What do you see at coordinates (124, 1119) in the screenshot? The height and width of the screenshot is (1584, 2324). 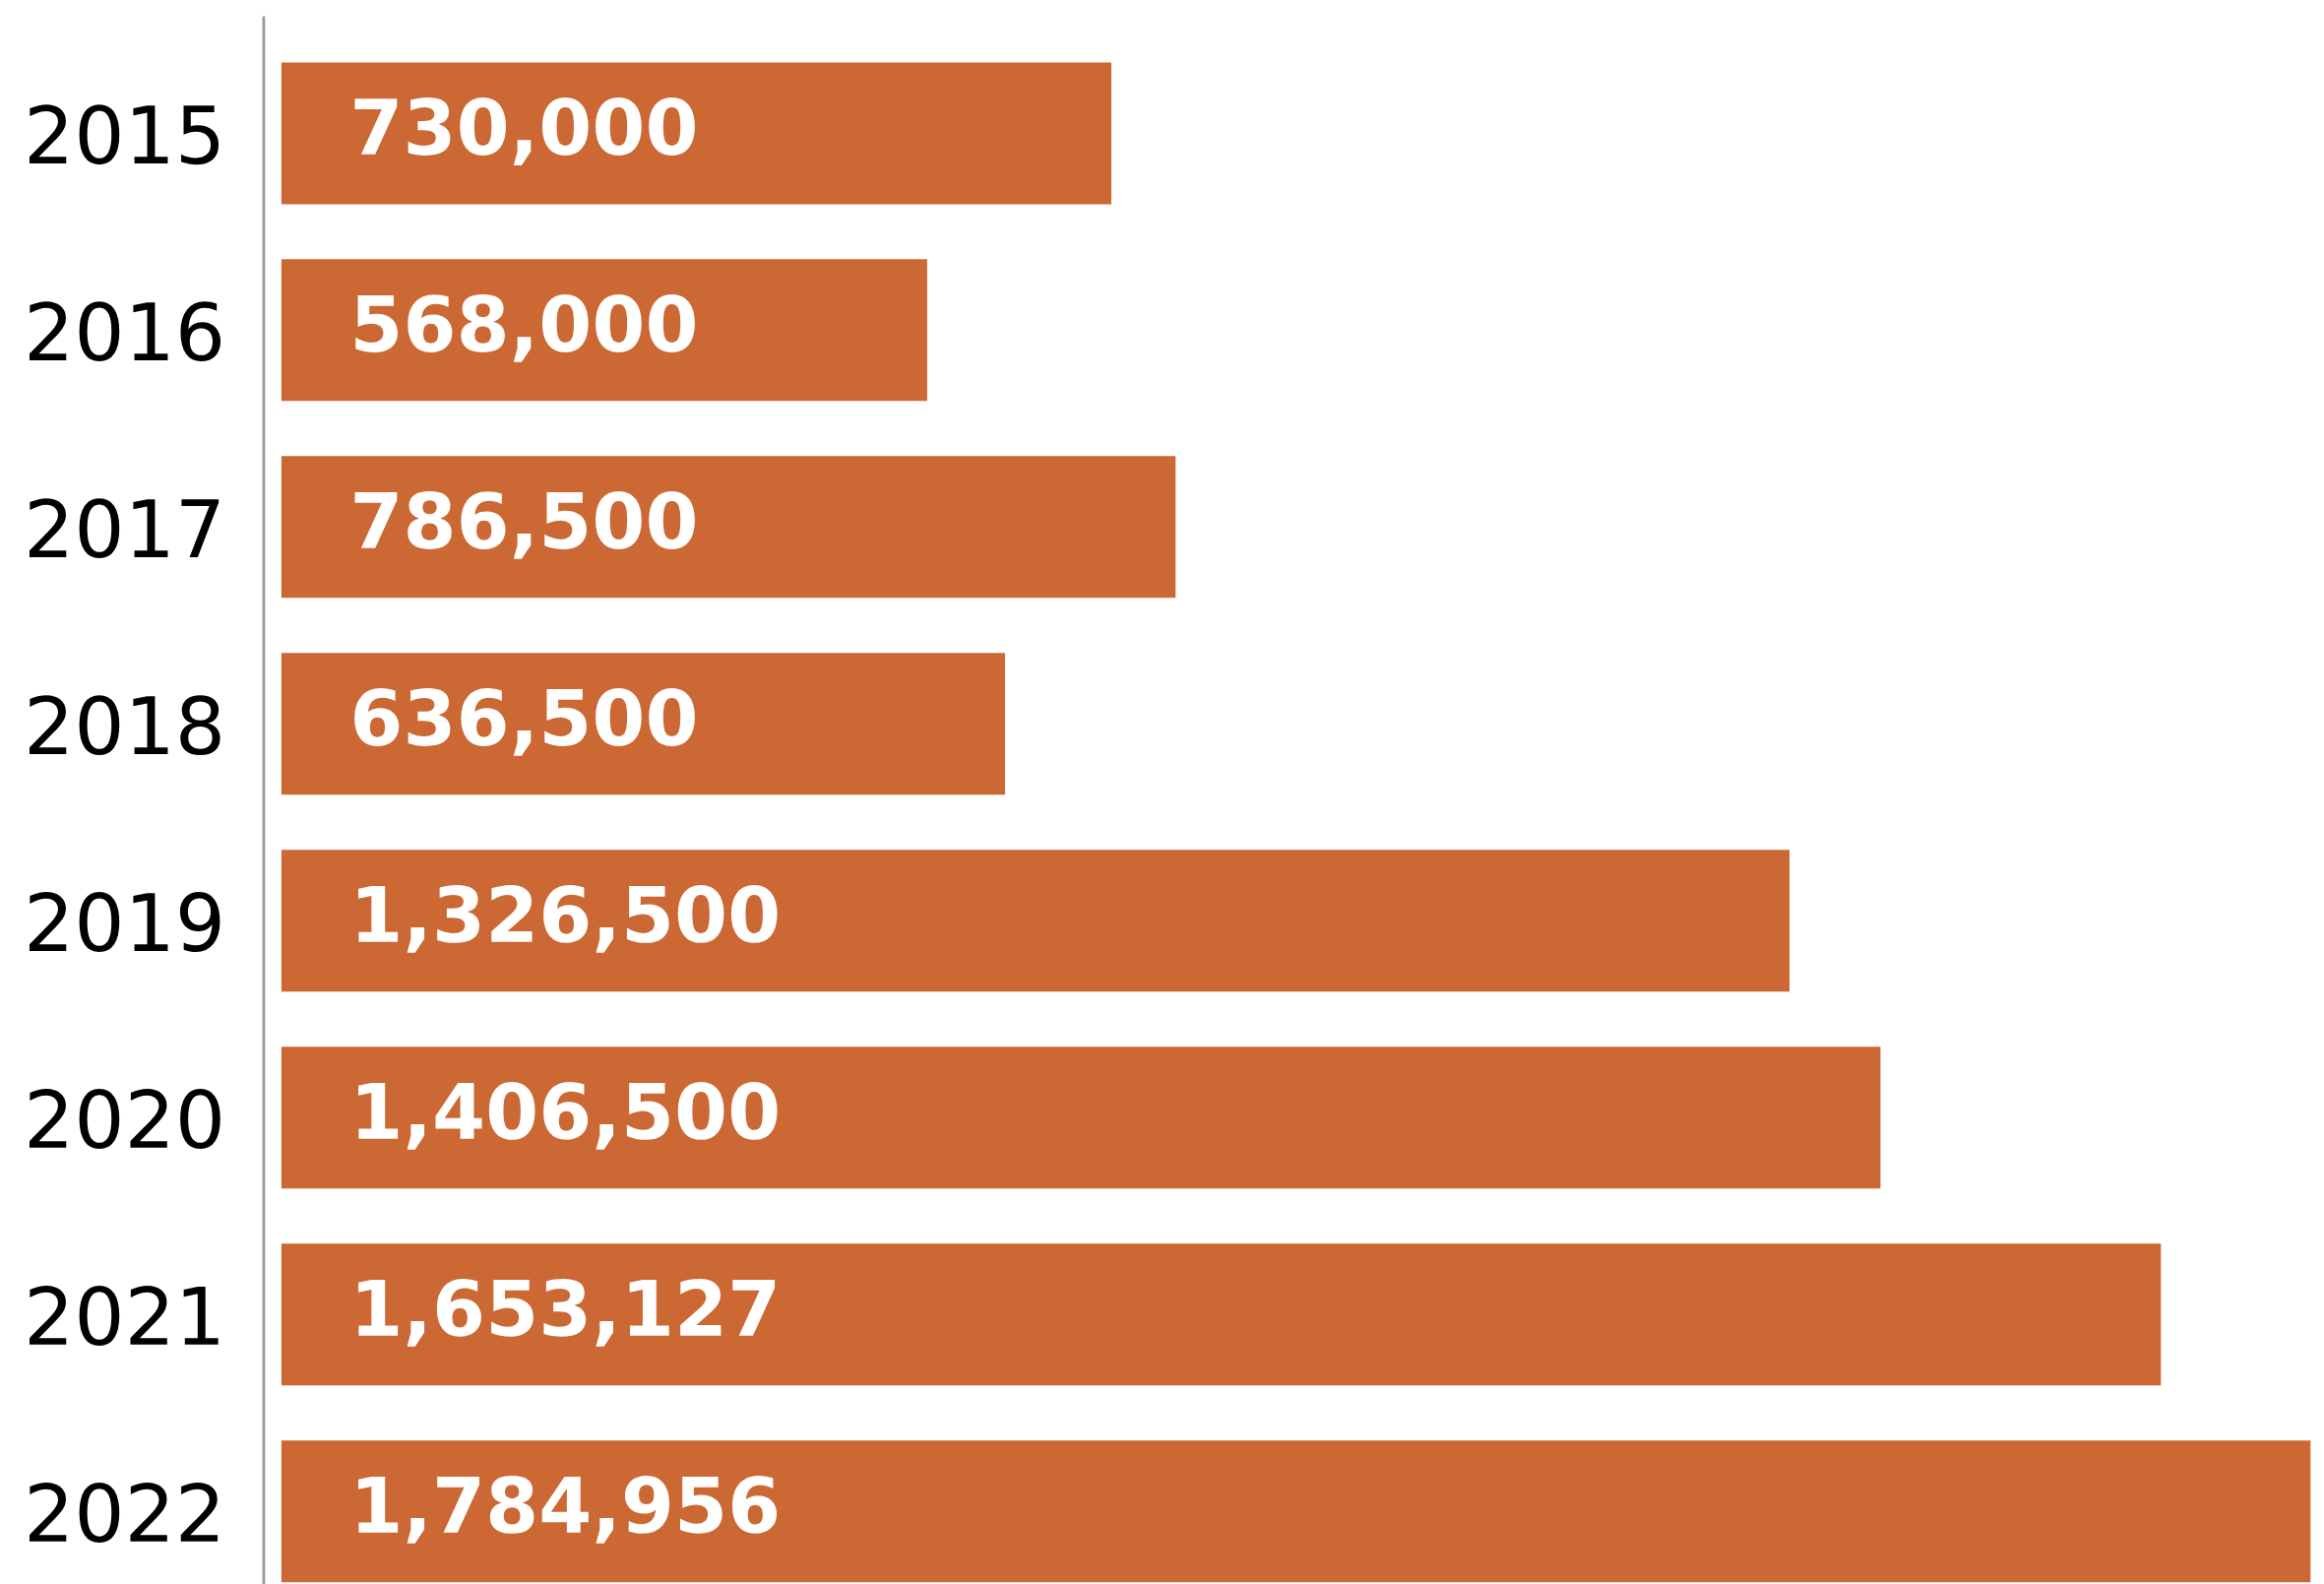 I see `y-tick-label: 2020` at bounding box center [124, 1119].